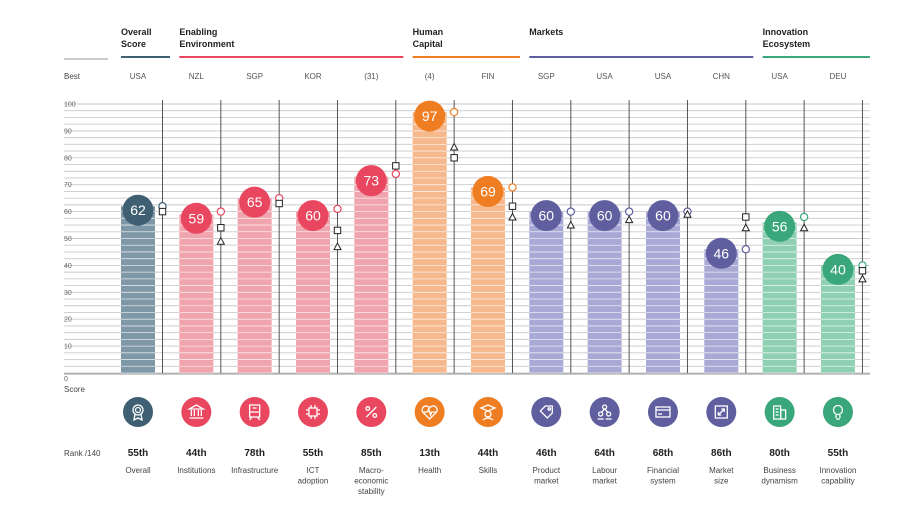 This screenshot has height=518, width=916. I want to click on best-country-label: NZL, so click(197, 76).